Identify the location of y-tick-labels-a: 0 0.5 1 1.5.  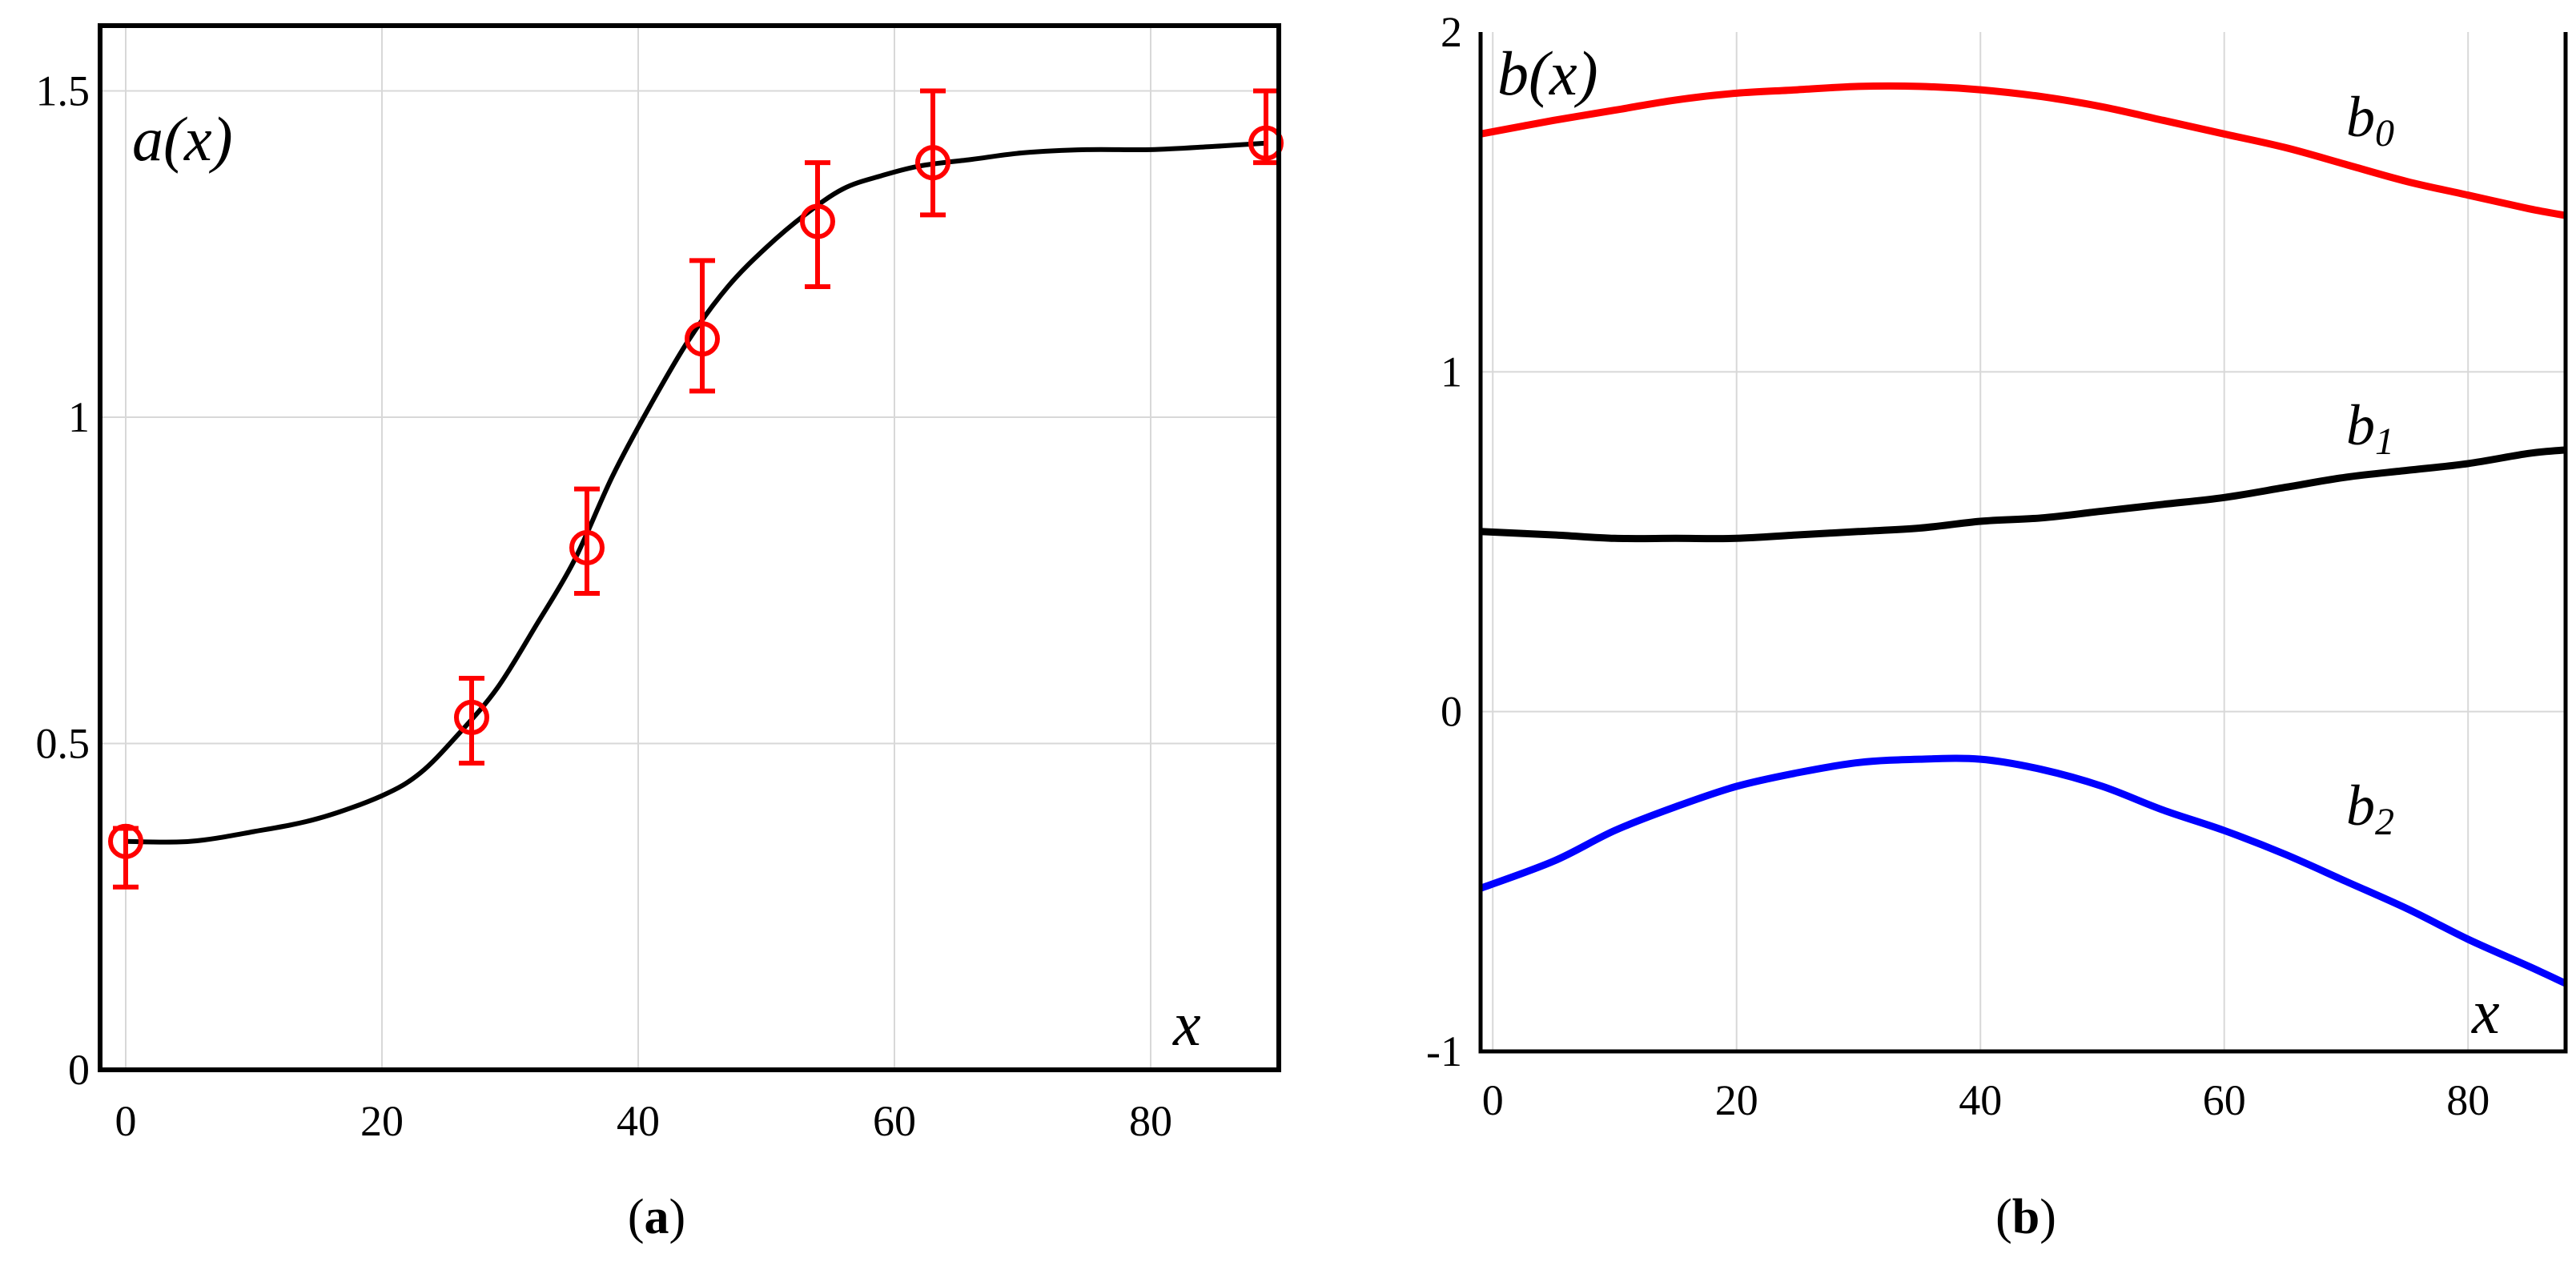
(63, 581).